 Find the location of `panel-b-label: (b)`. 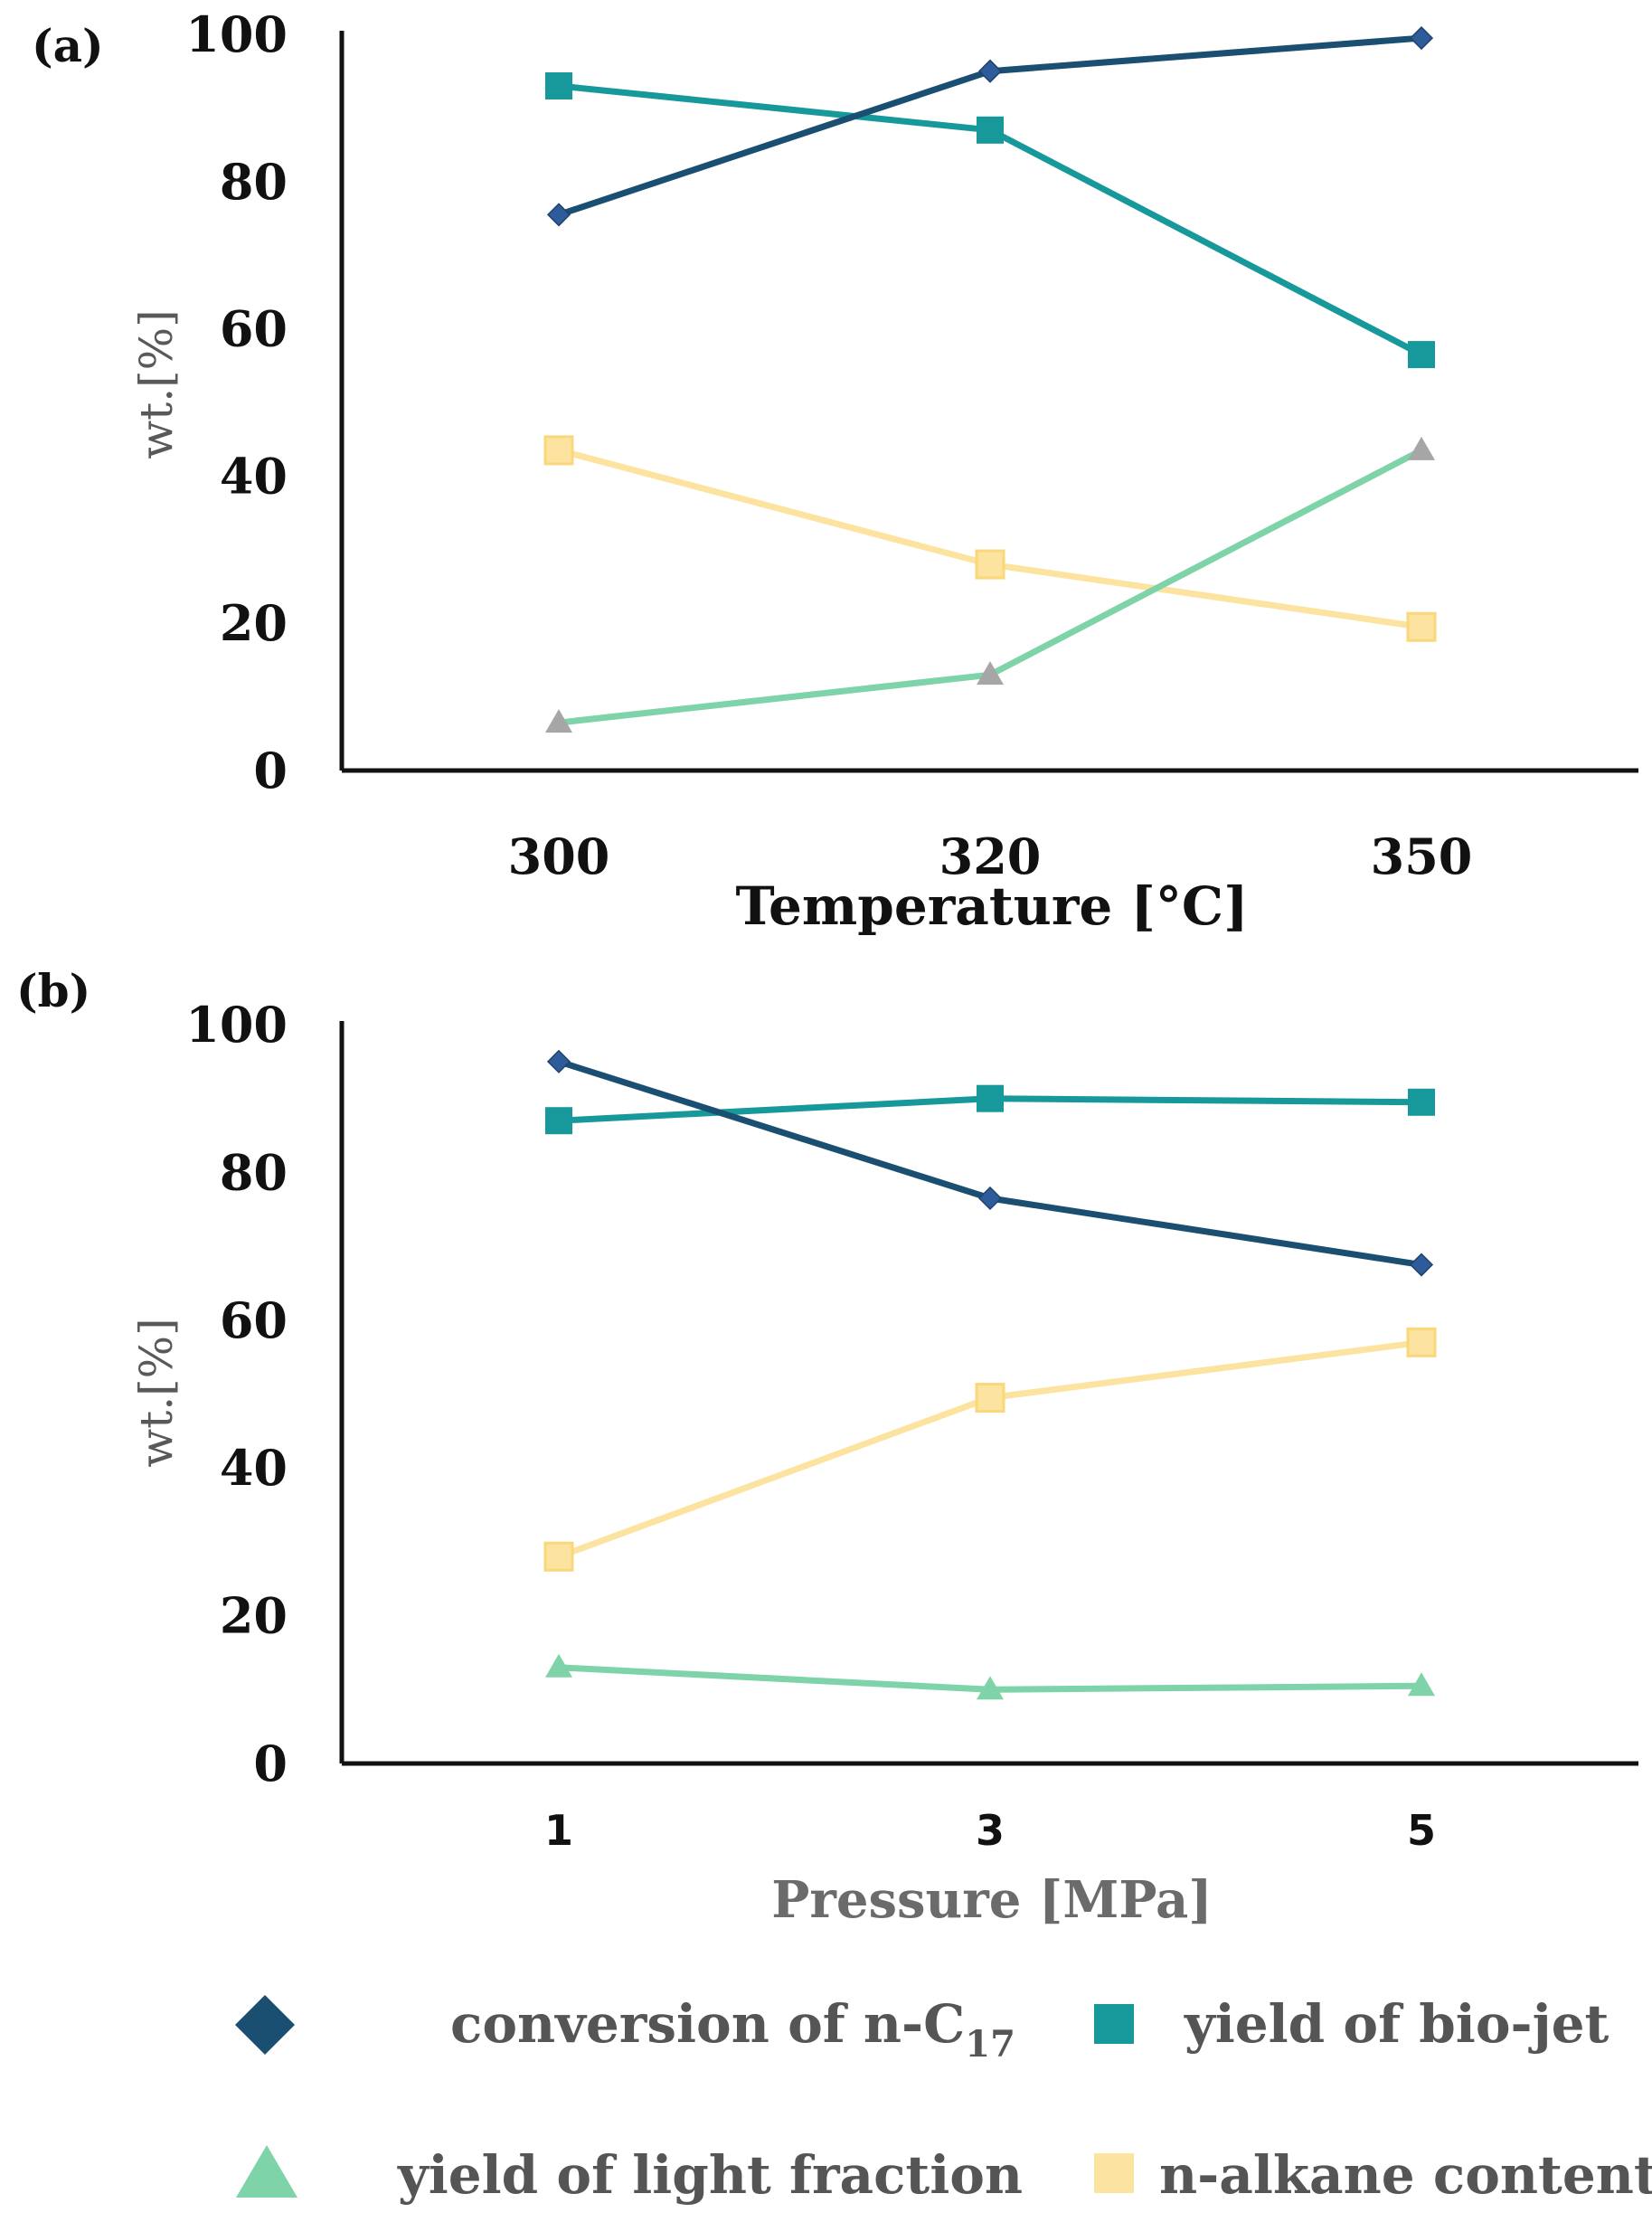

panel-b-label: (b) is located at coordinates (53, 990).